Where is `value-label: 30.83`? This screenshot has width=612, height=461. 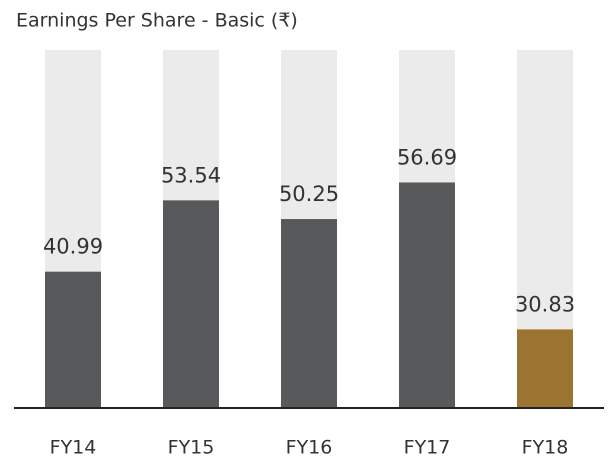 value-label: 30.83 is located at coordinates (545, 304).